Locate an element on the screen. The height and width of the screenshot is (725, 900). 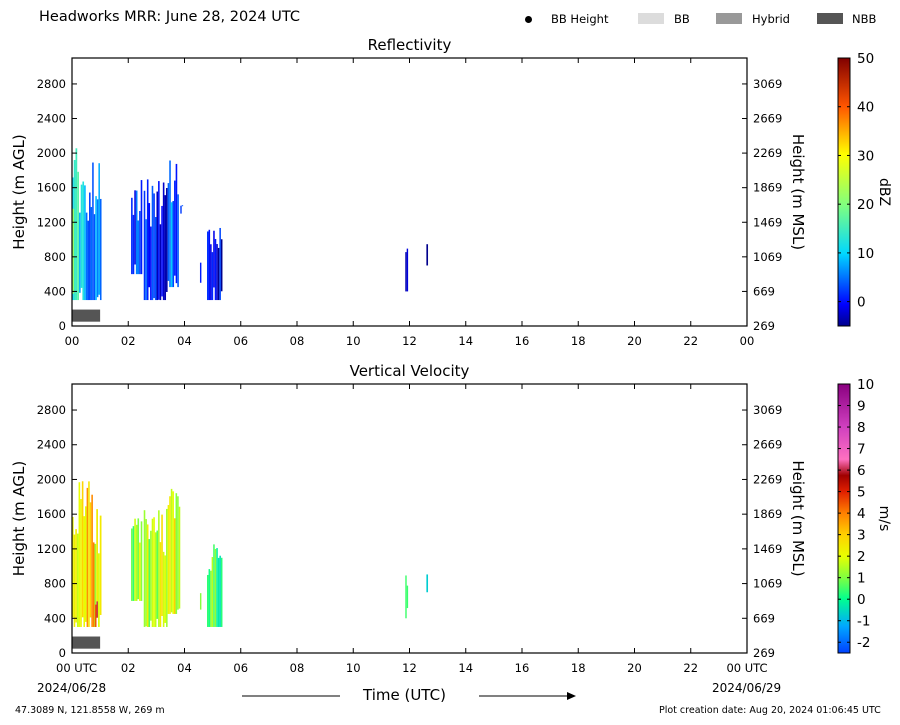
y-axis-label: Height (m AGL) is located at coordinates (19, 518).